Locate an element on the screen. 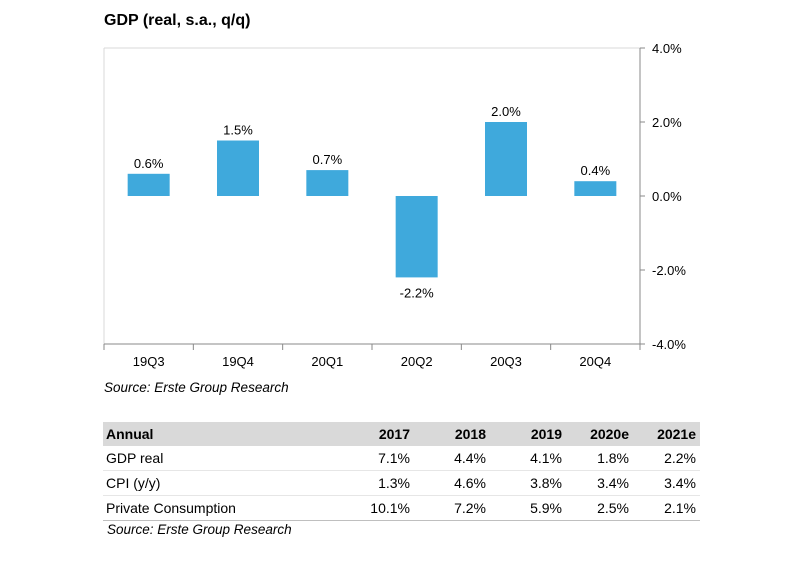 This screenshot has height=575, width=792. table-cell: 2.1% is located at coordinates (666, 508).